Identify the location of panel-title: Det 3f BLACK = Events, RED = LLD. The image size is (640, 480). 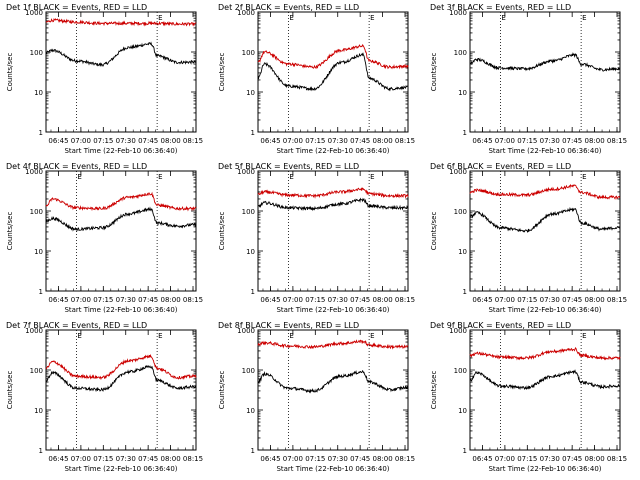
(500, 7).